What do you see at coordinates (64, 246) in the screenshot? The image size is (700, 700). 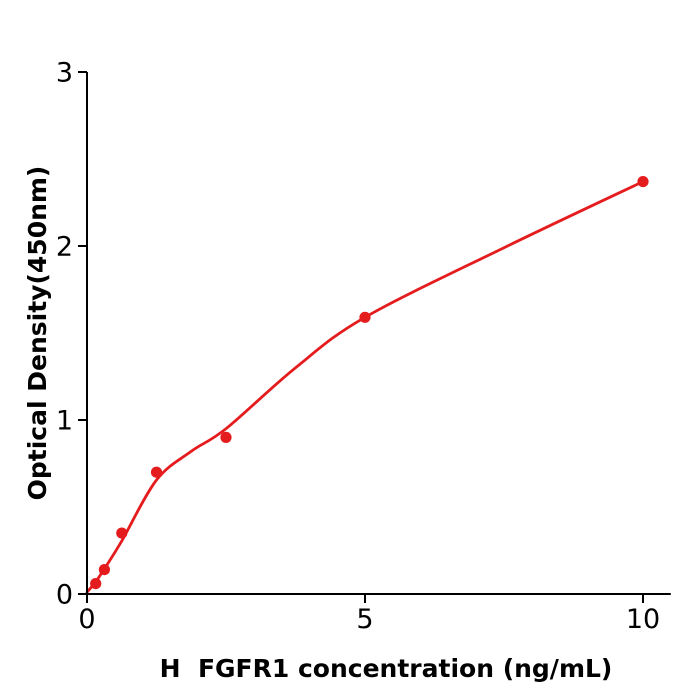 I see `y-tick-label: 2` at bounding box center [64, 246].